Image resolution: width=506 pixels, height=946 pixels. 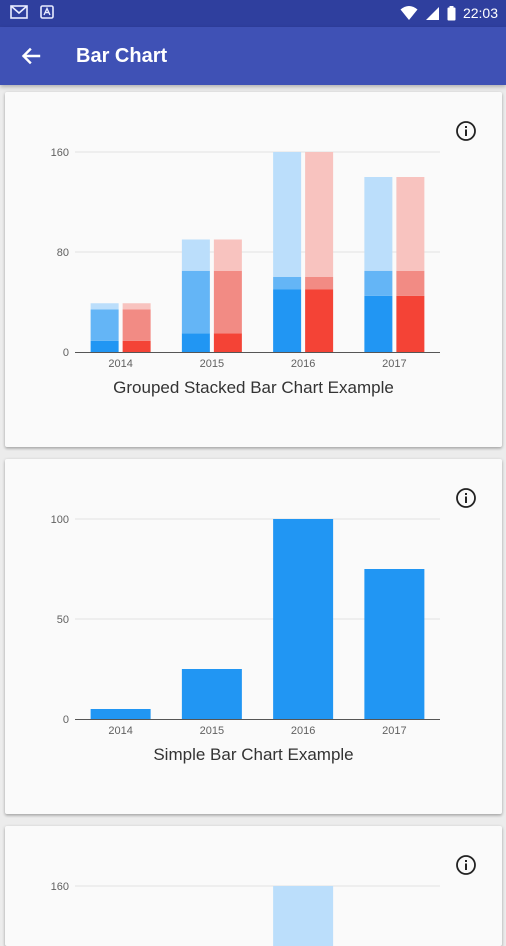 What do you see at coordinates (287, 320) in the screenshot?
I see `bar-2016-group1-segment1` at bounding box center [287, 320].